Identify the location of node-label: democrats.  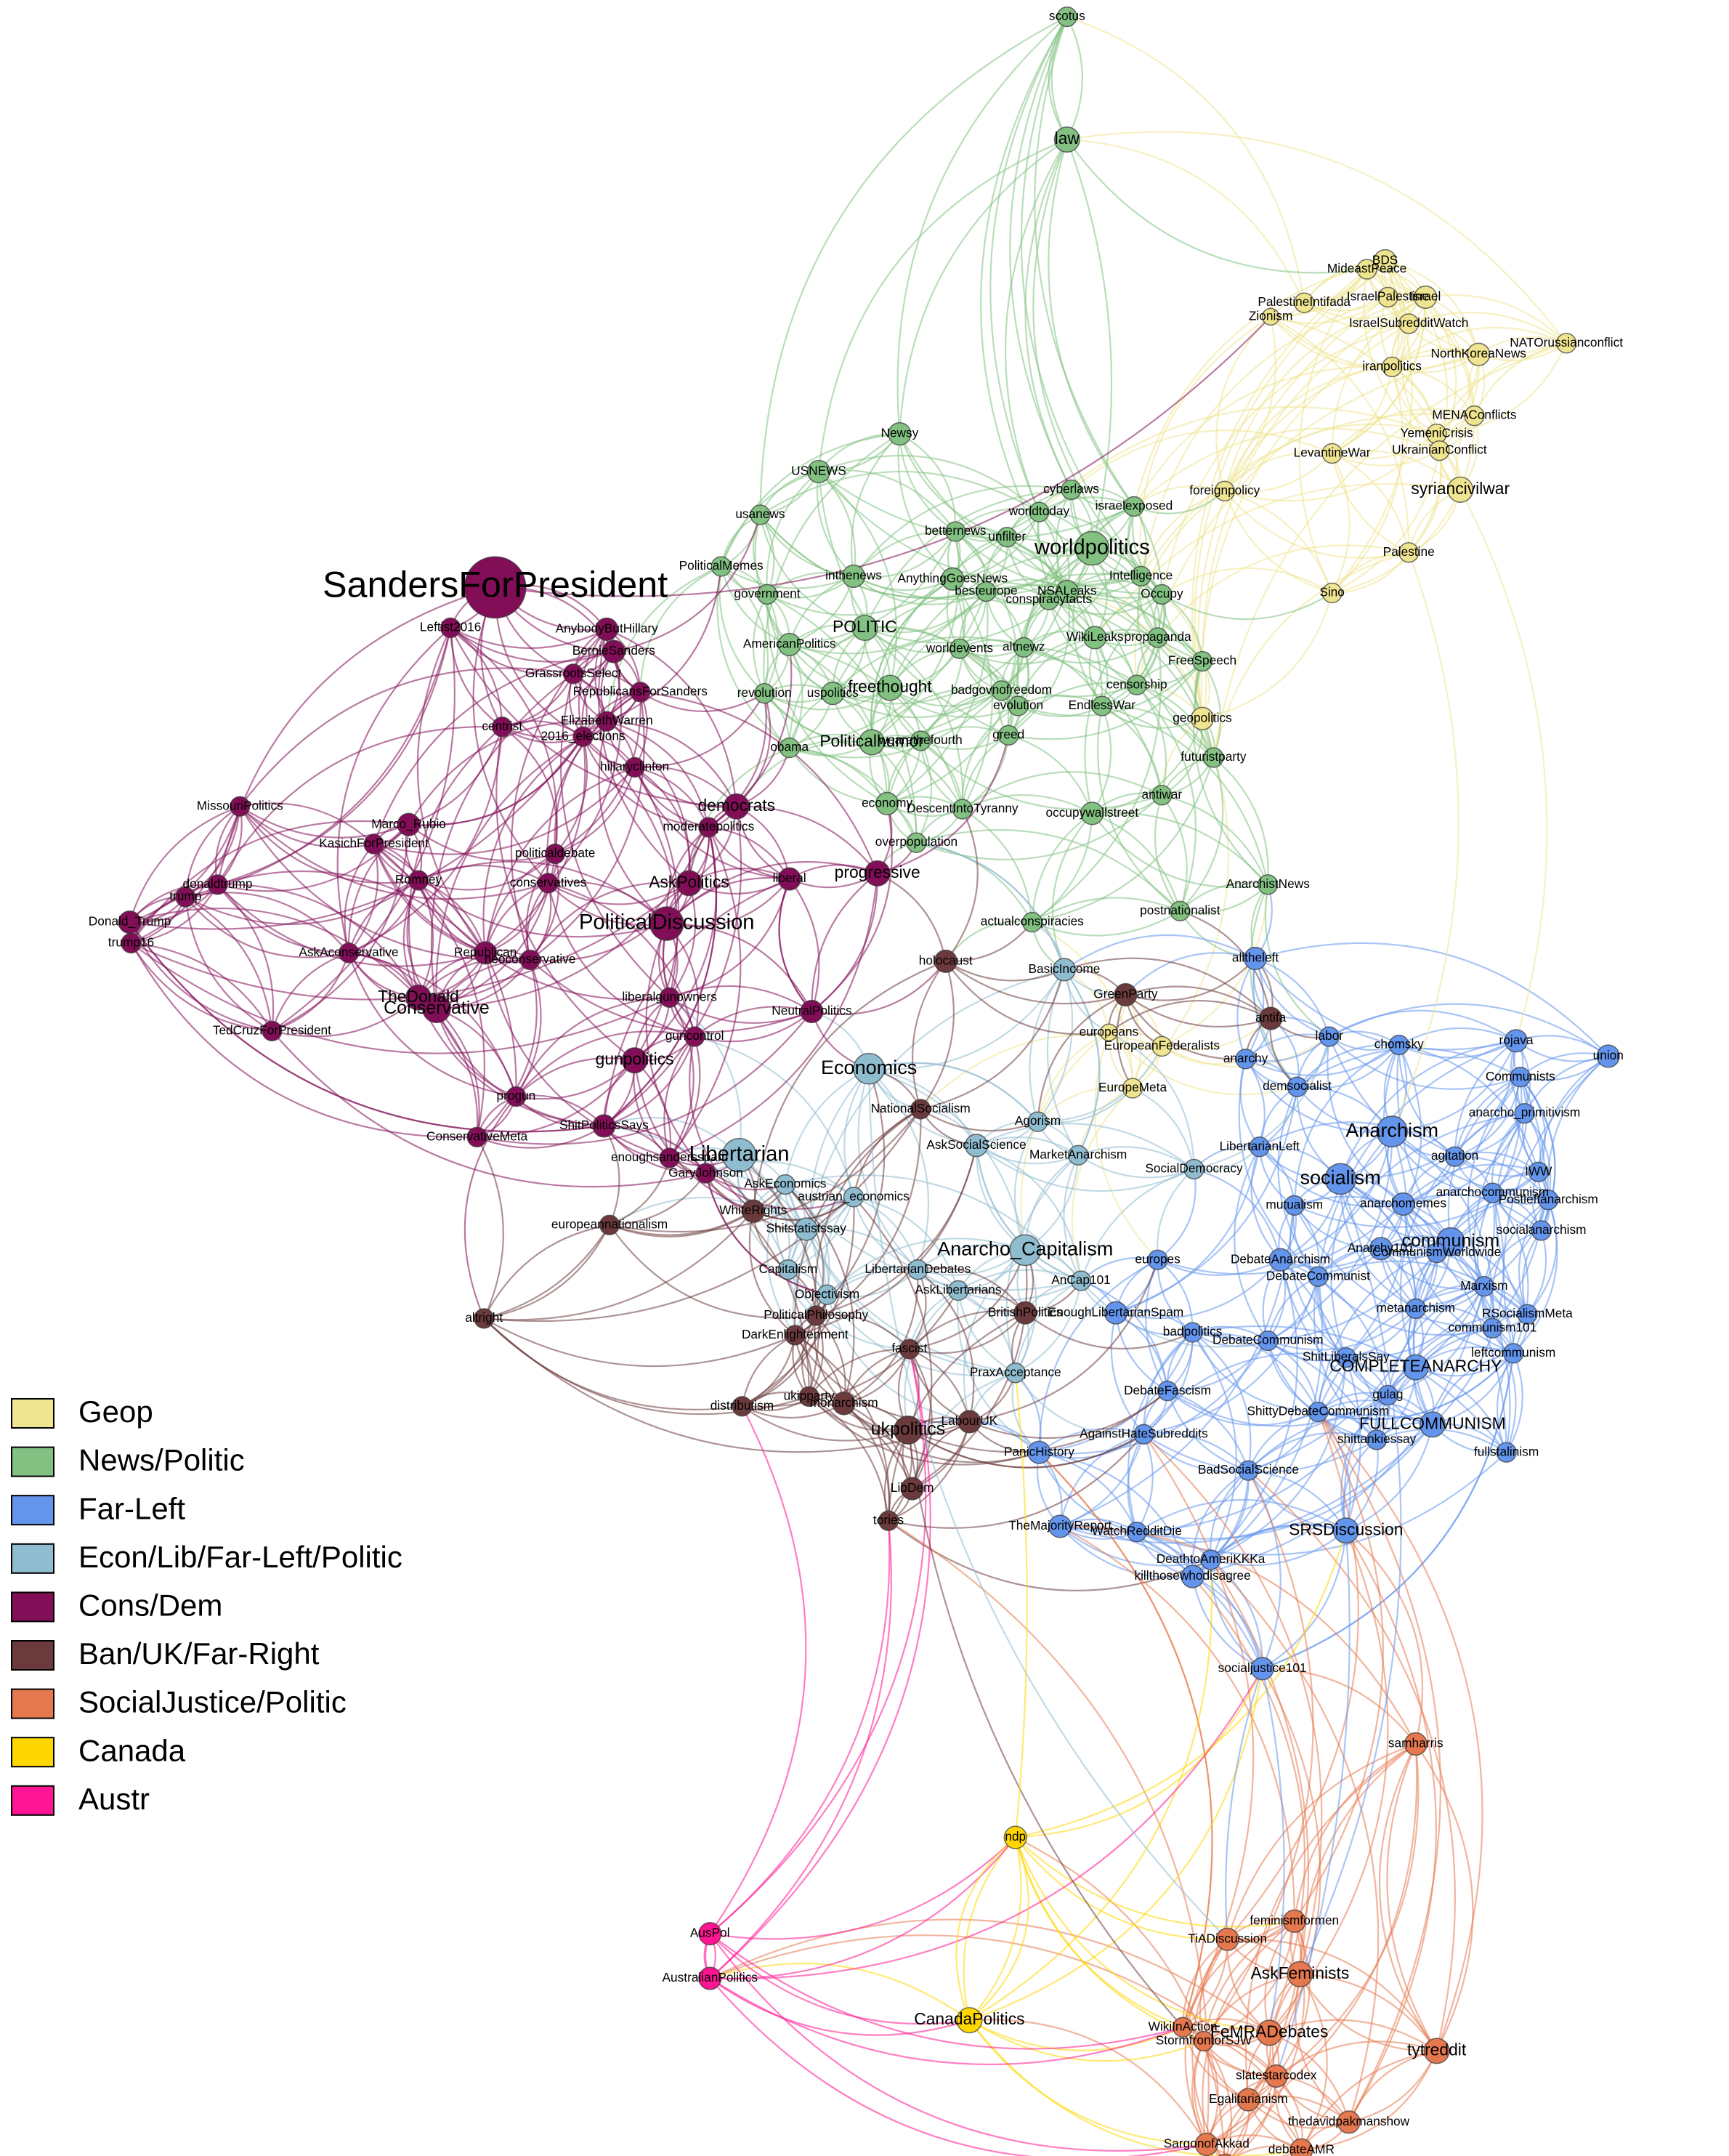
(736, 806).